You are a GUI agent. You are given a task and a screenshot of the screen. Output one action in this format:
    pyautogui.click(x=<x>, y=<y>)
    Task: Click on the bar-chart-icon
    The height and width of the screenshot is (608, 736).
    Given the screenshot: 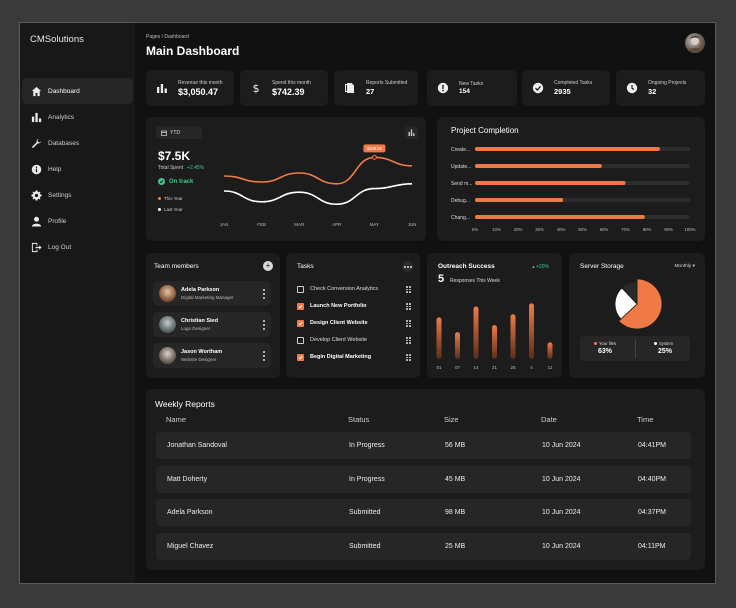 What is the action you would take?
    pyautogui.click(x=162, y=88)
    